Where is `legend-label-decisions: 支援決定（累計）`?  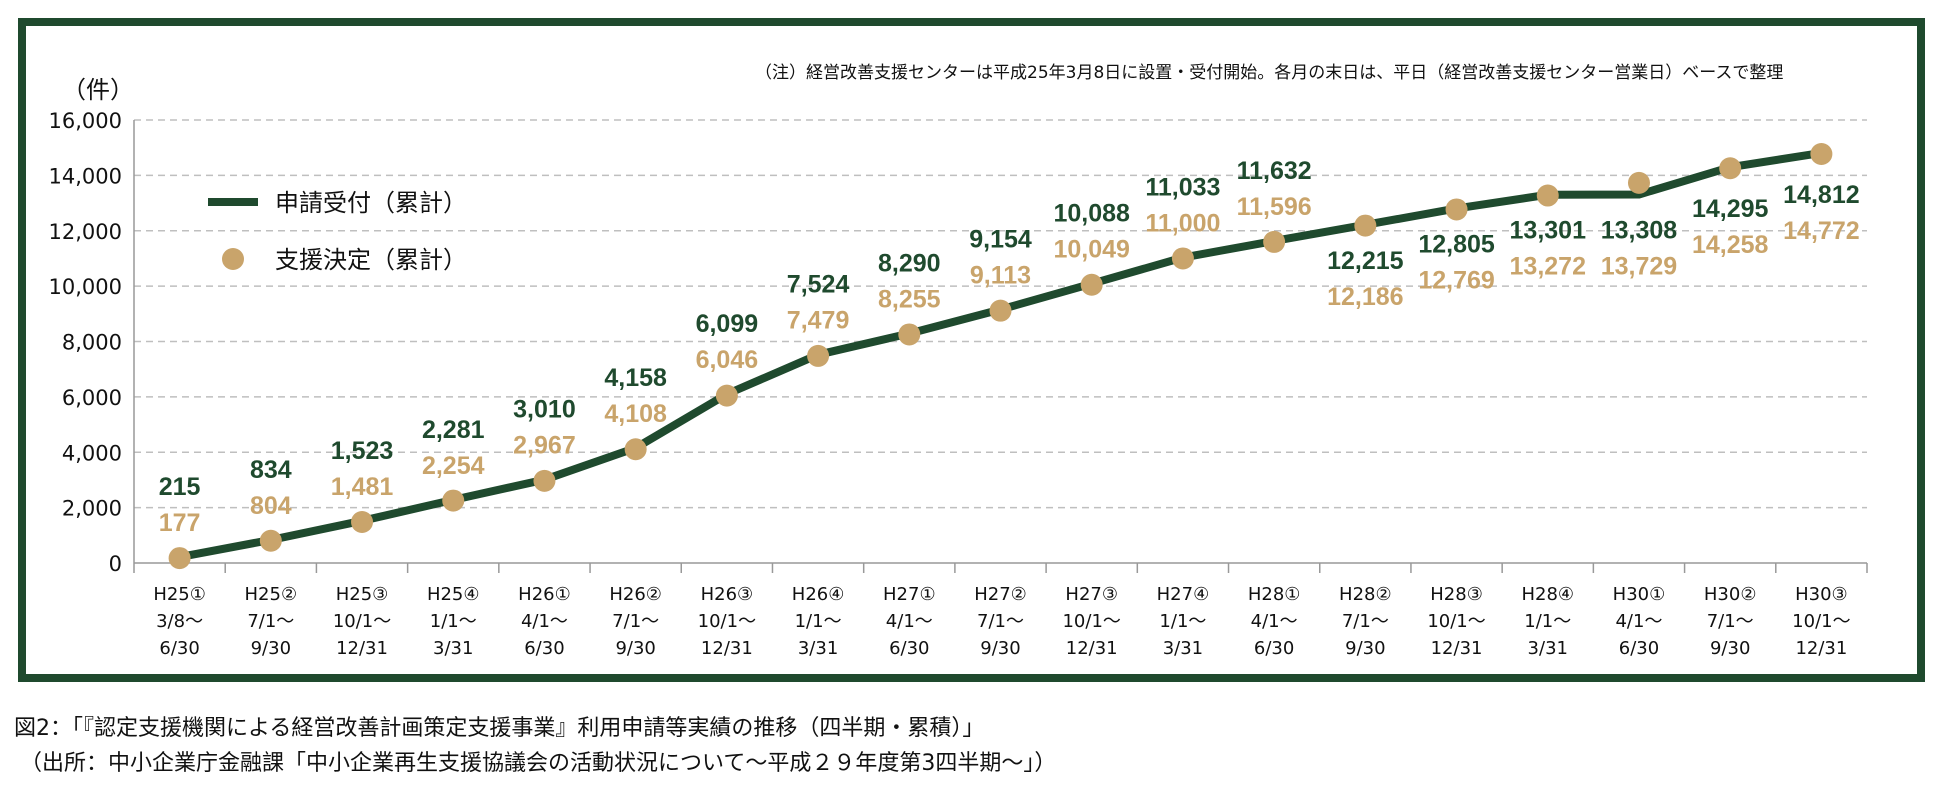
legend-label-decisions: 支援決定（累計） is located at coordinates (371, 260).